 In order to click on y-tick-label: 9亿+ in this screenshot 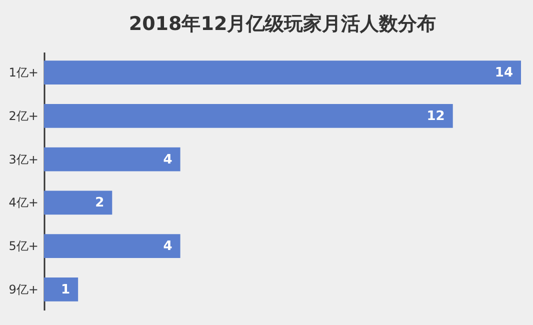, I will do `click(23, 289)`.